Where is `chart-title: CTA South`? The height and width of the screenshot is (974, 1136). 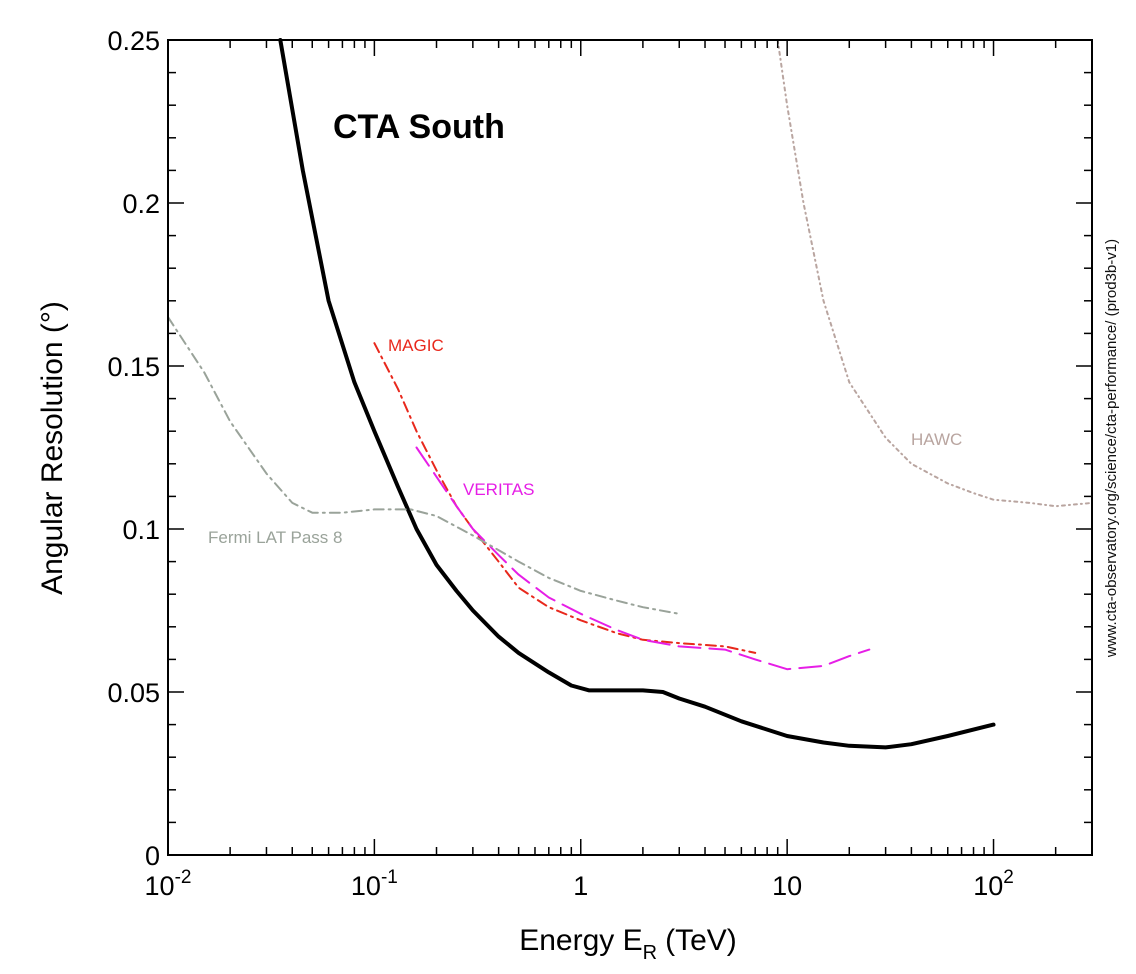
chart-title: CTA South is located at coordinates (419, 127).